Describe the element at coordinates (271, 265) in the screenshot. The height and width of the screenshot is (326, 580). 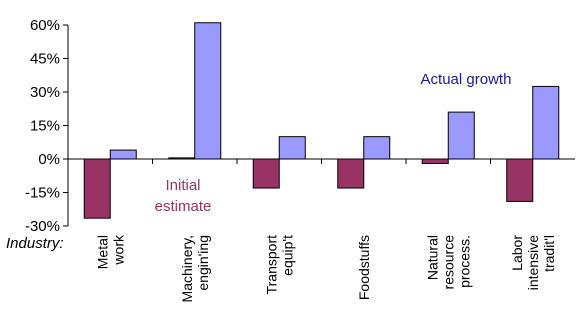
I see `category-label-line: Transport` at that location.